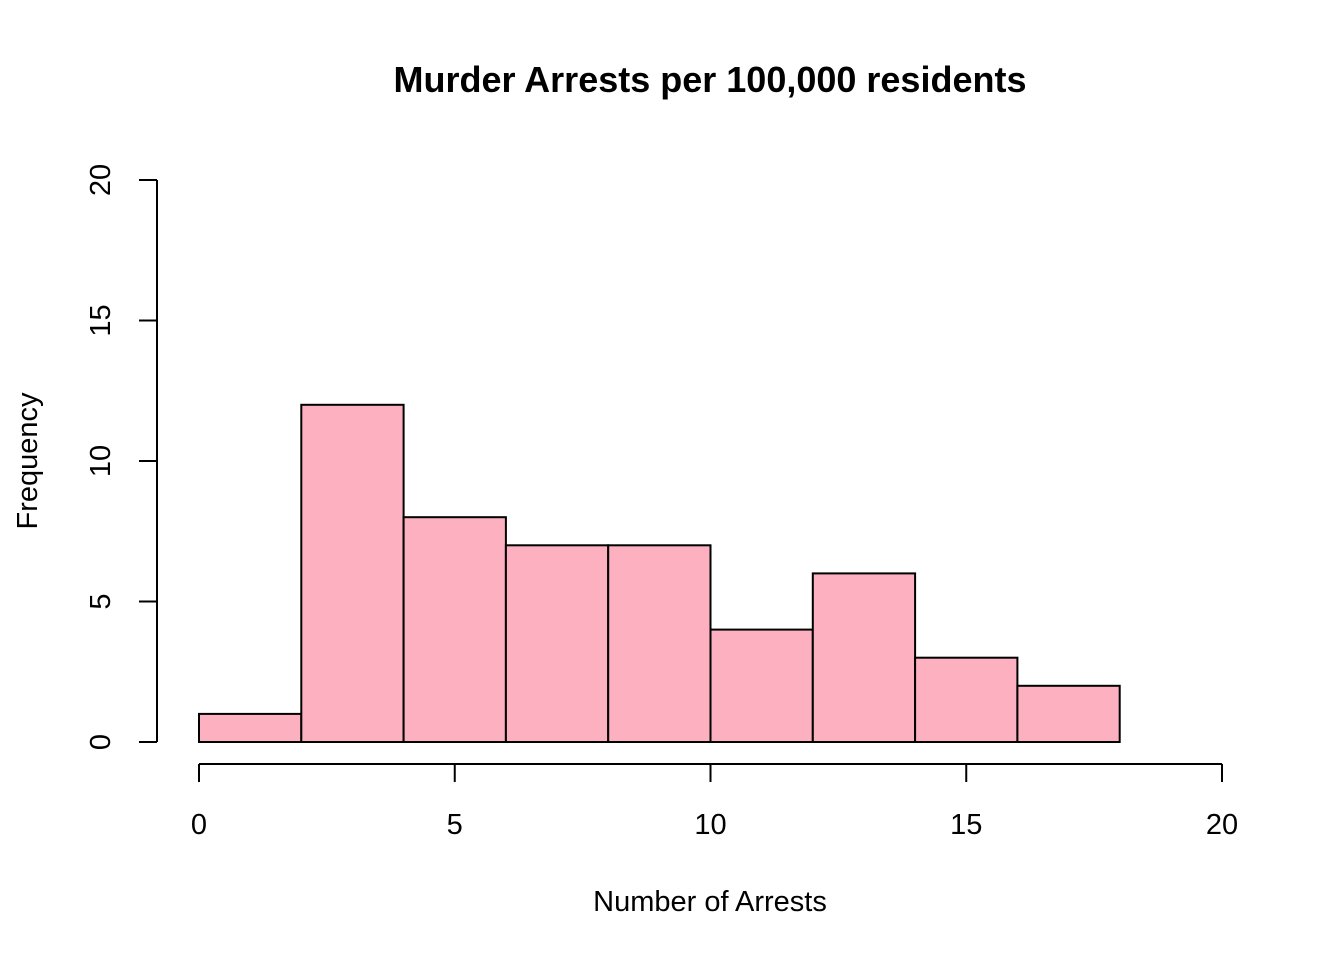  What do you see at coordinates (1222, 825) in the screenshot?
I see `x-tick-label-4: 20` at bounding box center [1222, 825].